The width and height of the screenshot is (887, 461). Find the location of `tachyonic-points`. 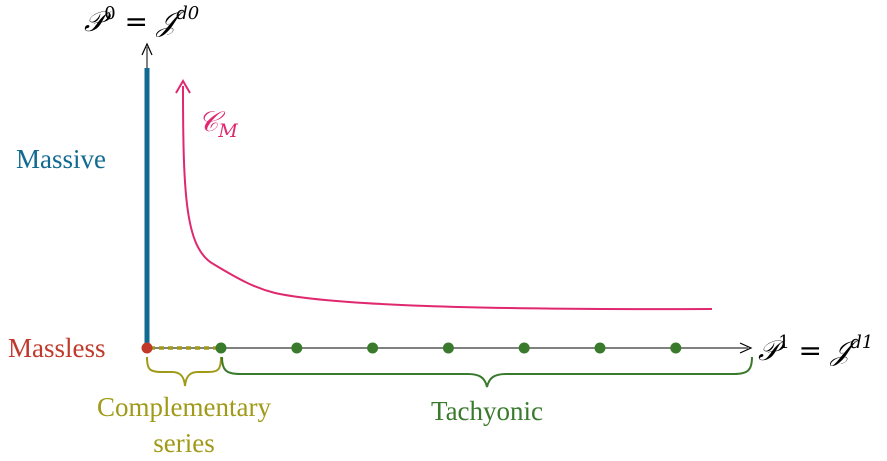

tachyonic-points is located at coordinates (448, 348).